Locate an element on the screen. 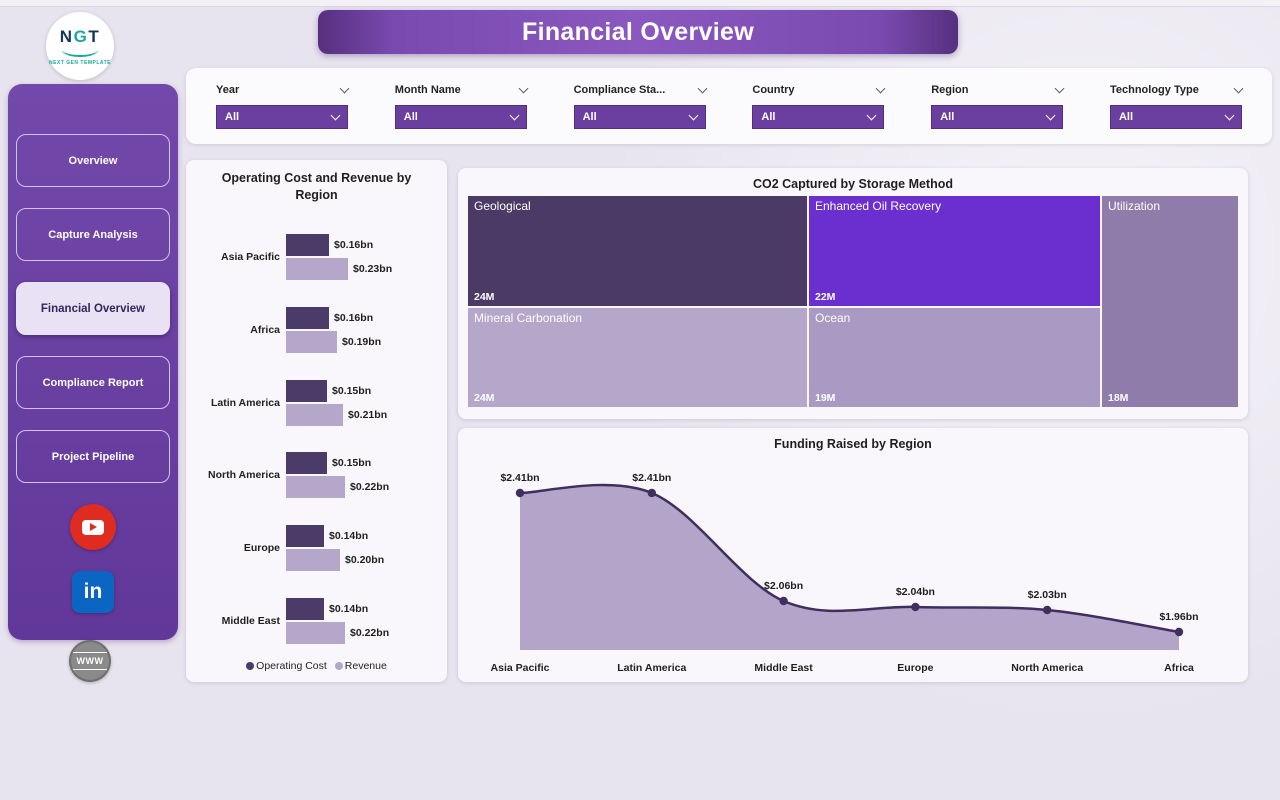 The image size is (1280, 800). sidebar-item-compliance-report: Compliance Report is located at coordinates (93, 382).